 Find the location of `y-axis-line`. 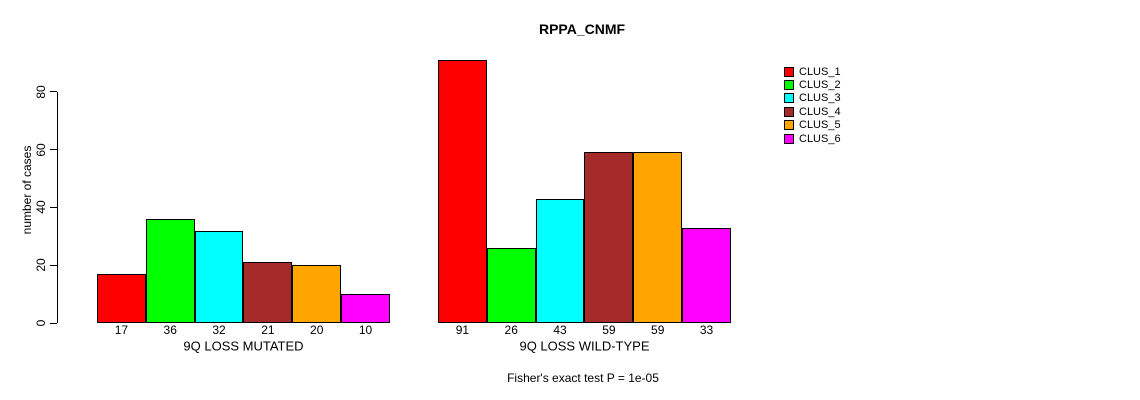

y-axis-line is located at coordinates (57, 207).